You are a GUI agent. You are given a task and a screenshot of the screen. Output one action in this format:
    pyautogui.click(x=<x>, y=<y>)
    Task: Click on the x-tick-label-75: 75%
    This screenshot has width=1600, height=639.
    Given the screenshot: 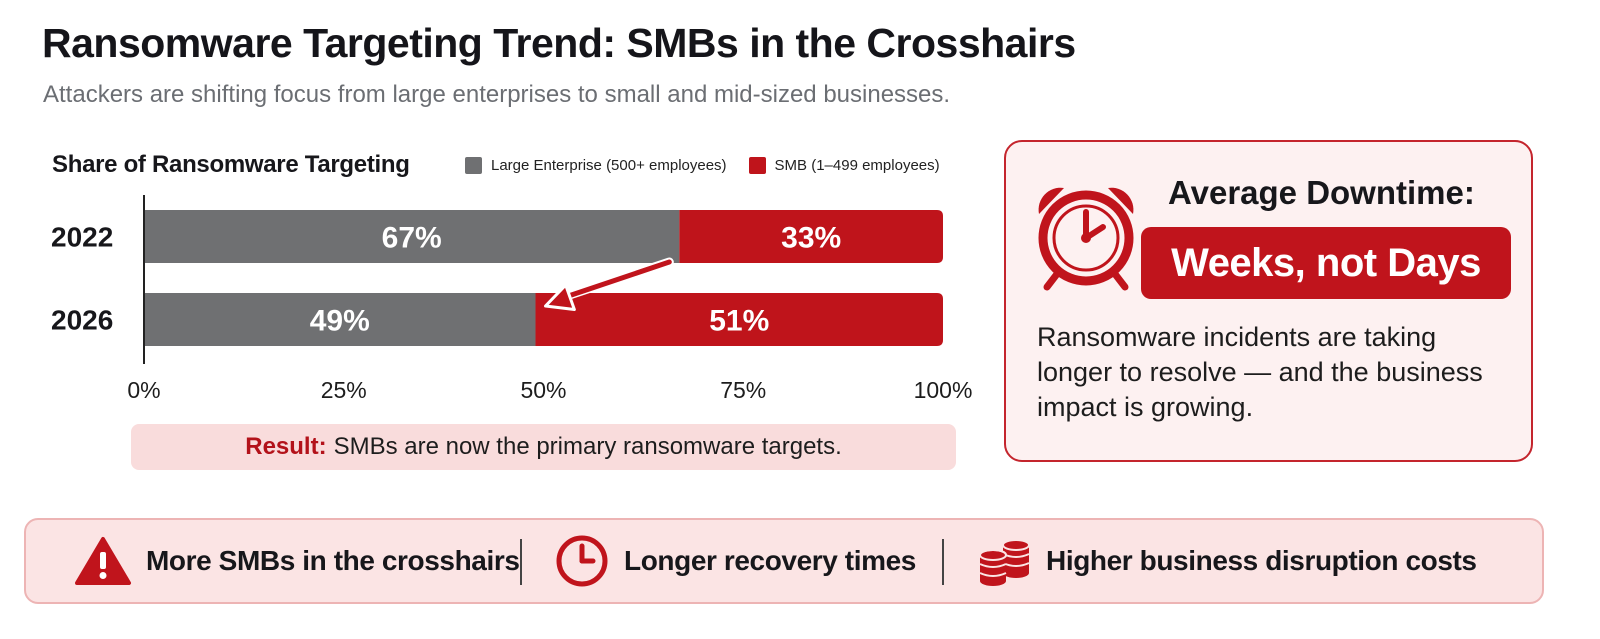 What is the action you would take?
    pyautogui.click(x=743, y=390)
    